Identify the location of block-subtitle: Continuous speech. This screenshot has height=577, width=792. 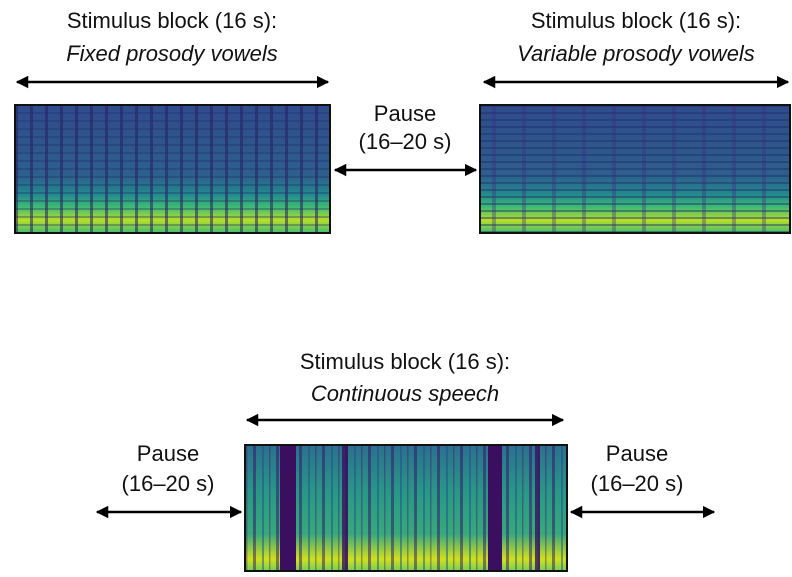
(405, 393).